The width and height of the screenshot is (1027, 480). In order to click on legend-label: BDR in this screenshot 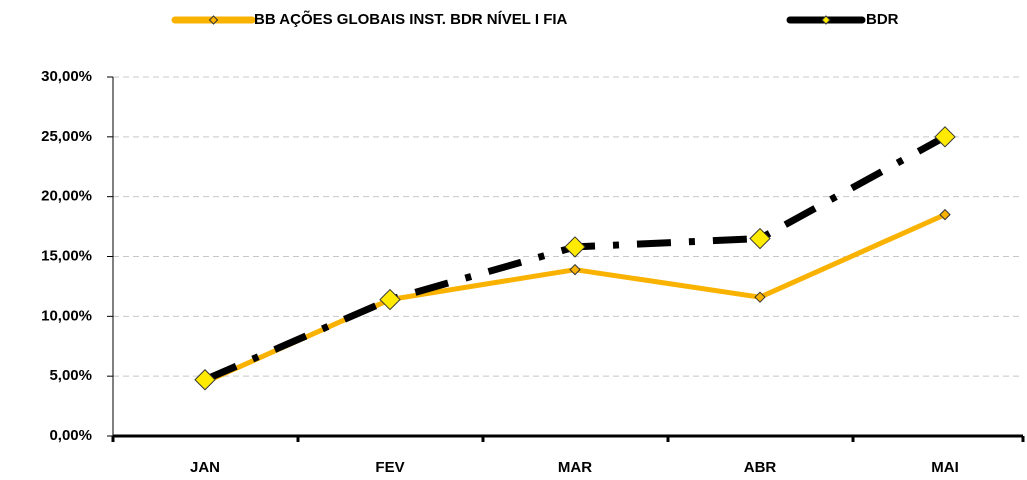, I will do `click(882, 19)`.